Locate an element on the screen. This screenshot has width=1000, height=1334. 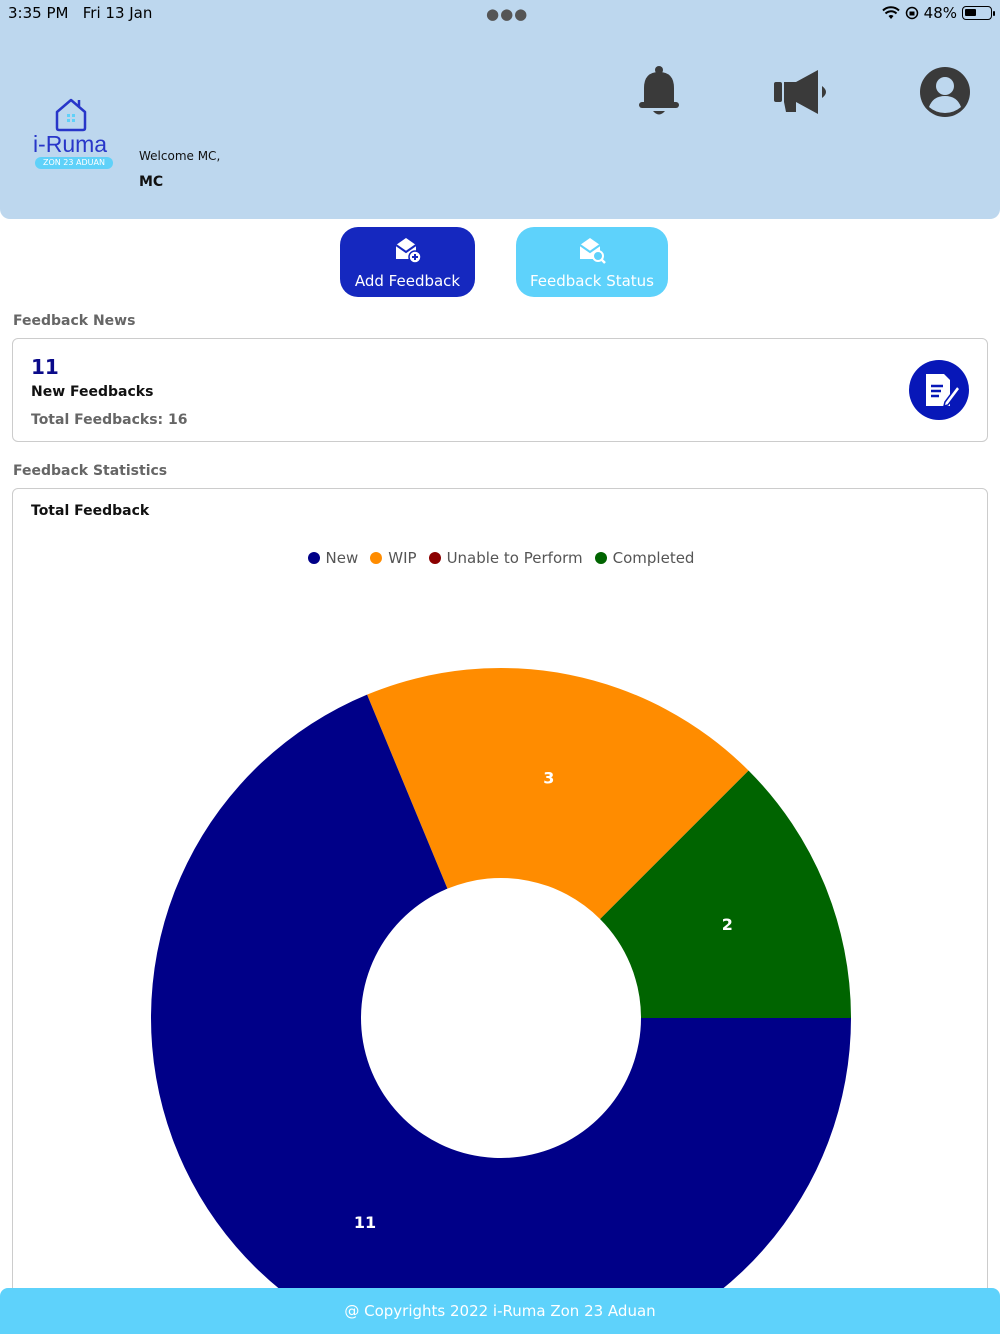
status-indicators: 48% is located at coordinates (937, 13).